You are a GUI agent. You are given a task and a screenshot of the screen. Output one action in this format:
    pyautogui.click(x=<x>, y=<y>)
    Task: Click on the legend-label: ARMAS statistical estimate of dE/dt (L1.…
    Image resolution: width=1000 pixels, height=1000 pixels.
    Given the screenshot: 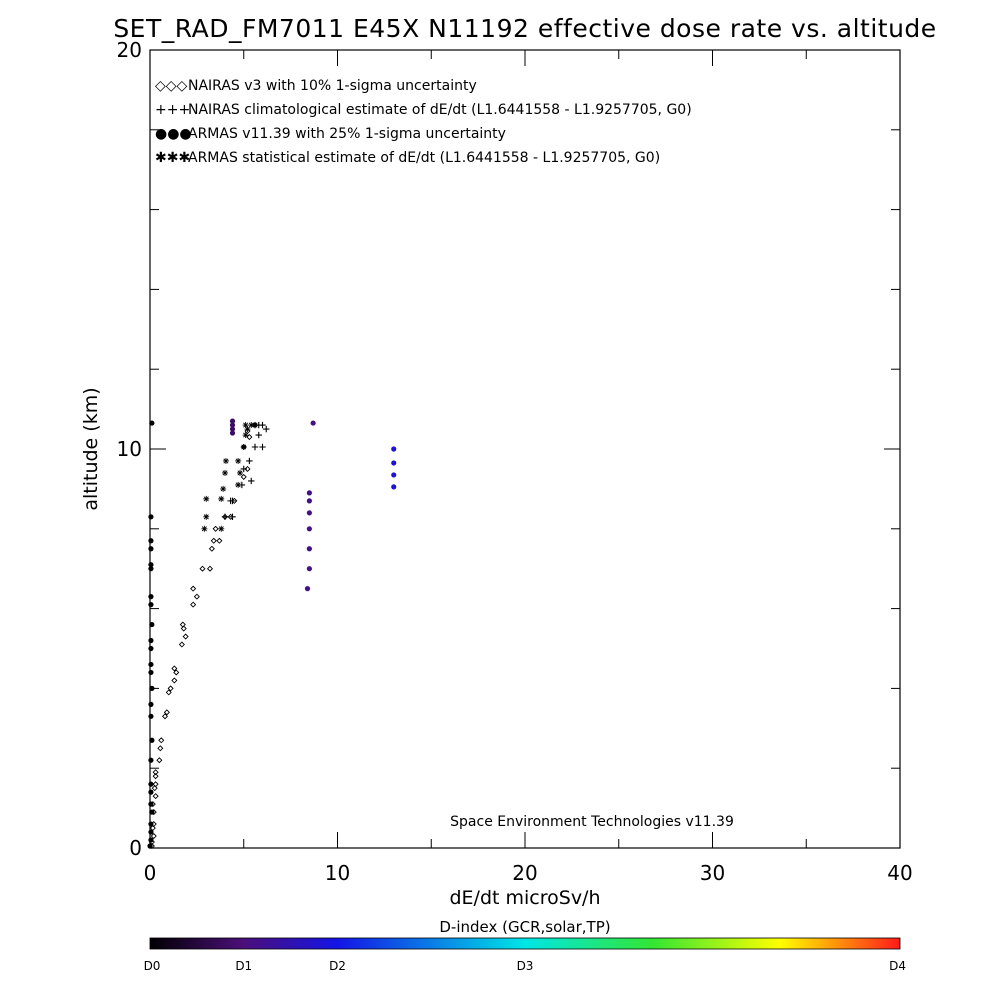 What is the action you would take?
    pyautogui.click(x=424, y=158)
    